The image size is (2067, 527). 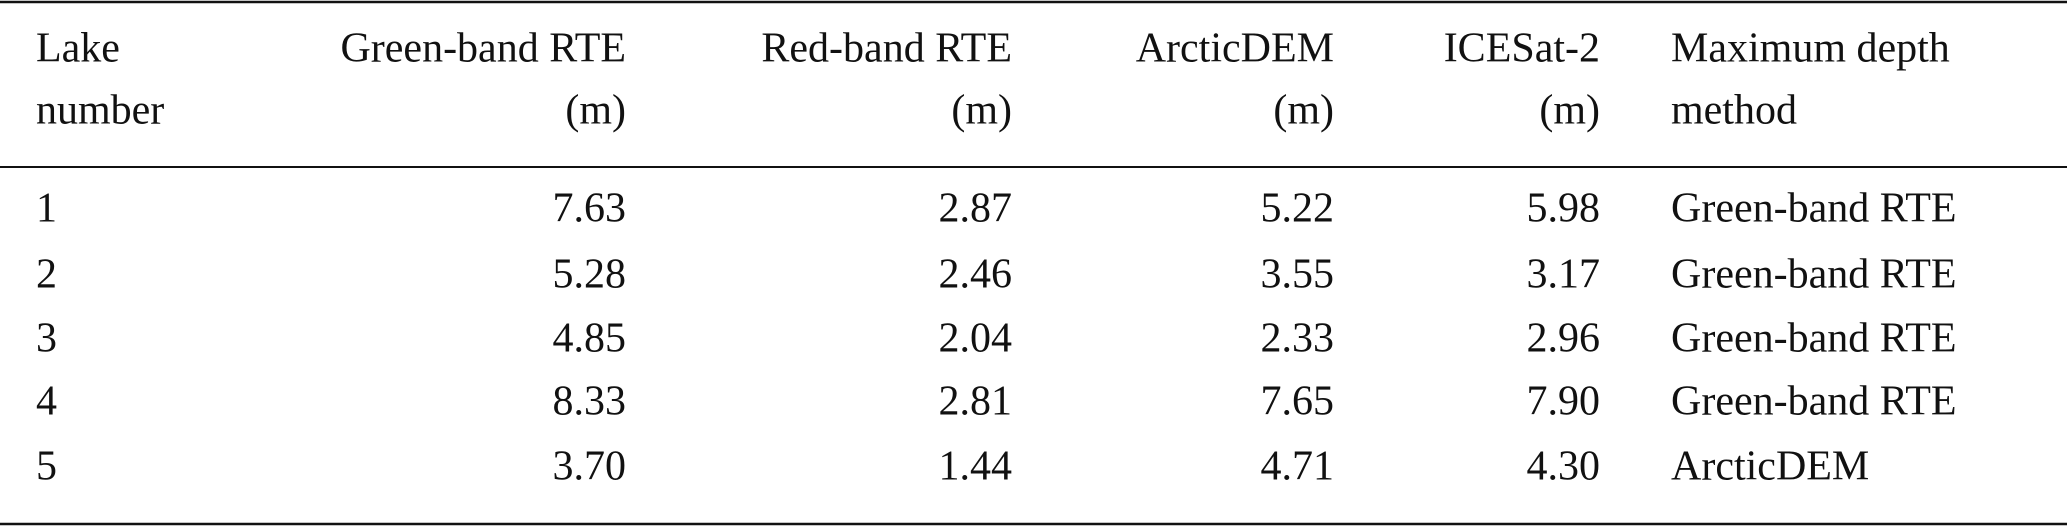 What do you see at coordinates (46, 339) in the screenshot?
I see `table-cell: 3` at bounding box center [46, 339].